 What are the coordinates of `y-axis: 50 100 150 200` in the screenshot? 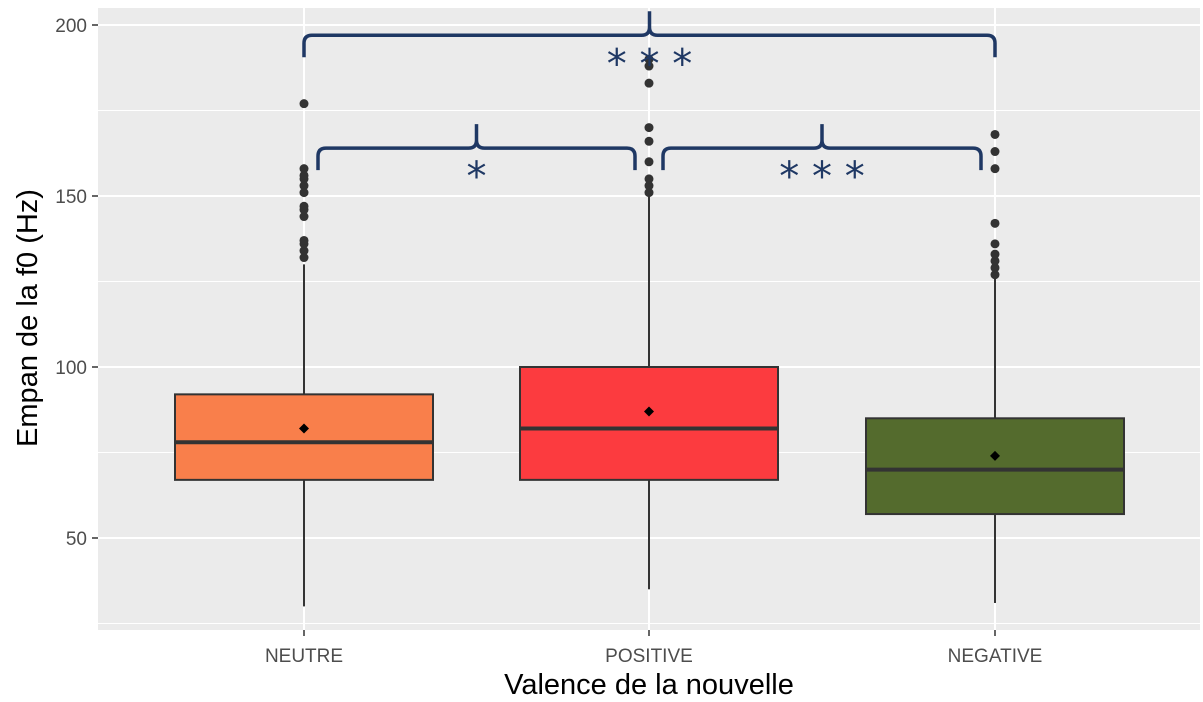 It's located at (76, 283).